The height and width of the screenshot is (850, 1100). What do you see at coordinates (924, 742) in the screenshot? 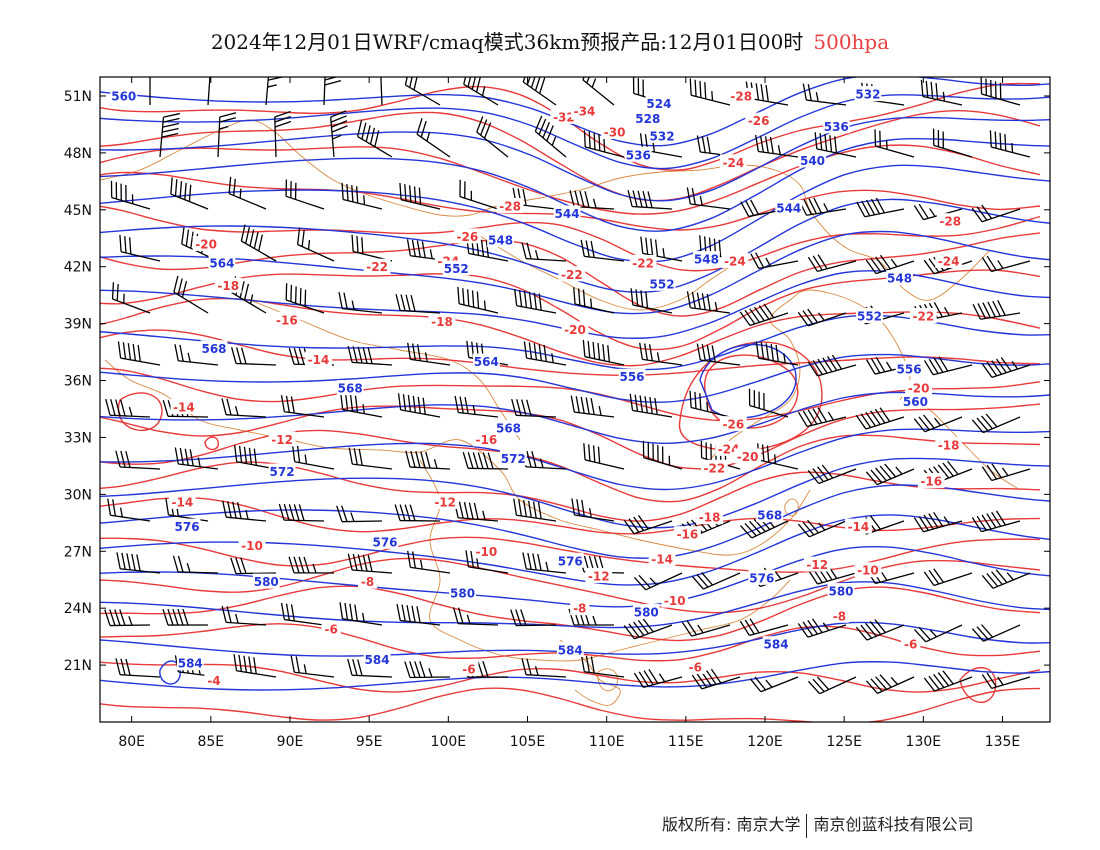
I see `lon-label: 130E` at bounding box center [924, 742].